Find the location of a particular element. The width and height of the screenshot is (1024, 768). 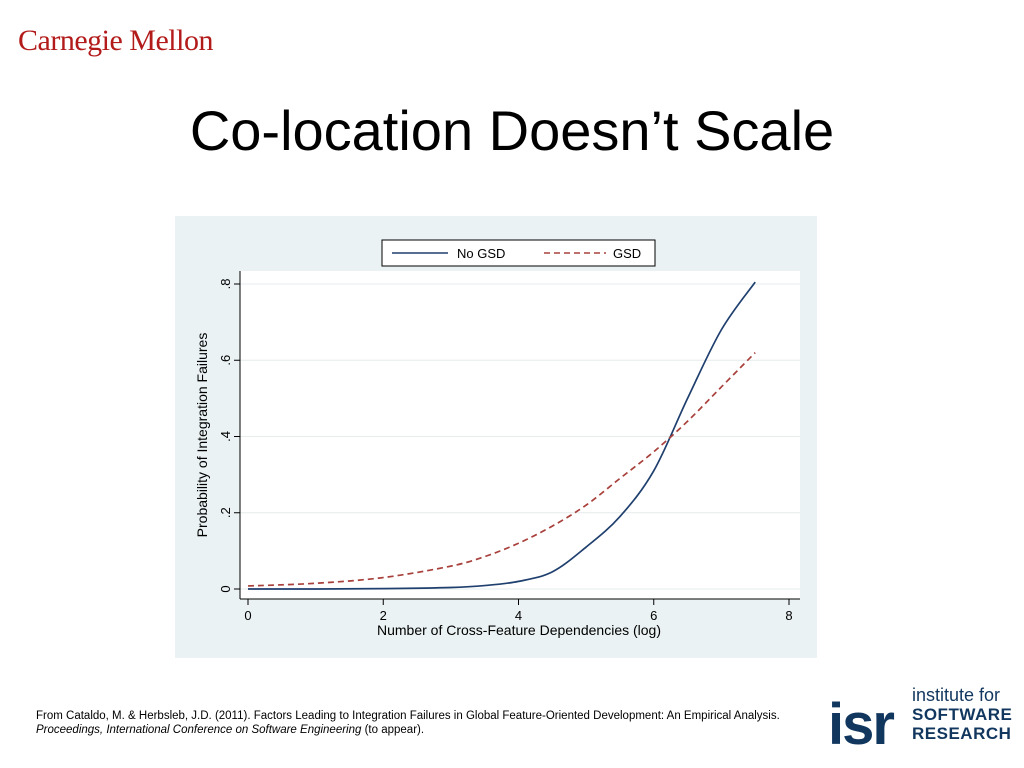

isr-mark-icon: isr is located at coordinates (865, 716).